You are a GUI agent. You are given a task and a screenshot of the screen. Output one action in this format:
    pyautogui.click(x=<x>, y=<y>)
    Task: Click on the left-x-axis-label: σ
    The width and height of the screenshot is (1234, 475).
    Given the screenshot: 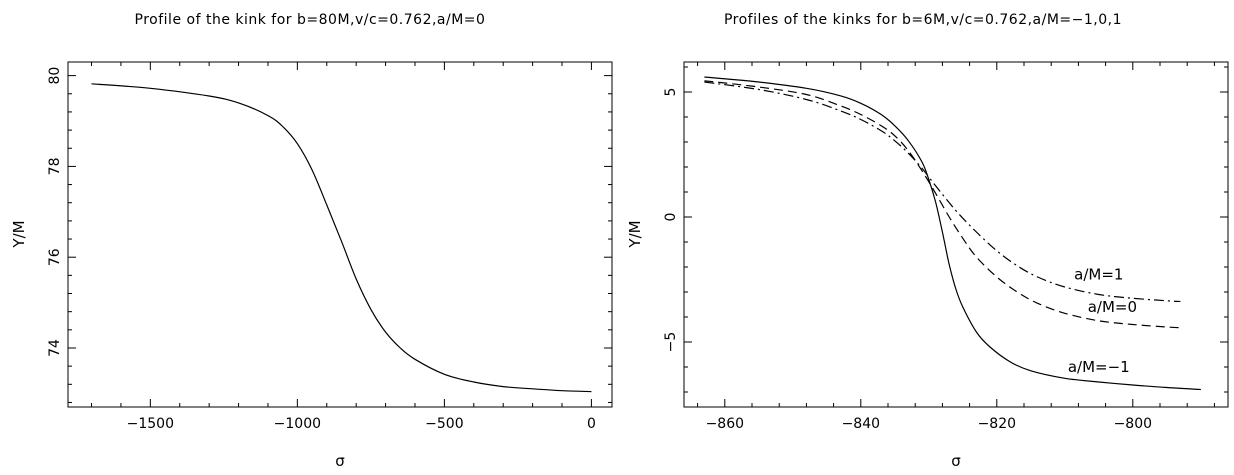 What is the action you would take?
    pyautogui.click(x=340, y=461)
    